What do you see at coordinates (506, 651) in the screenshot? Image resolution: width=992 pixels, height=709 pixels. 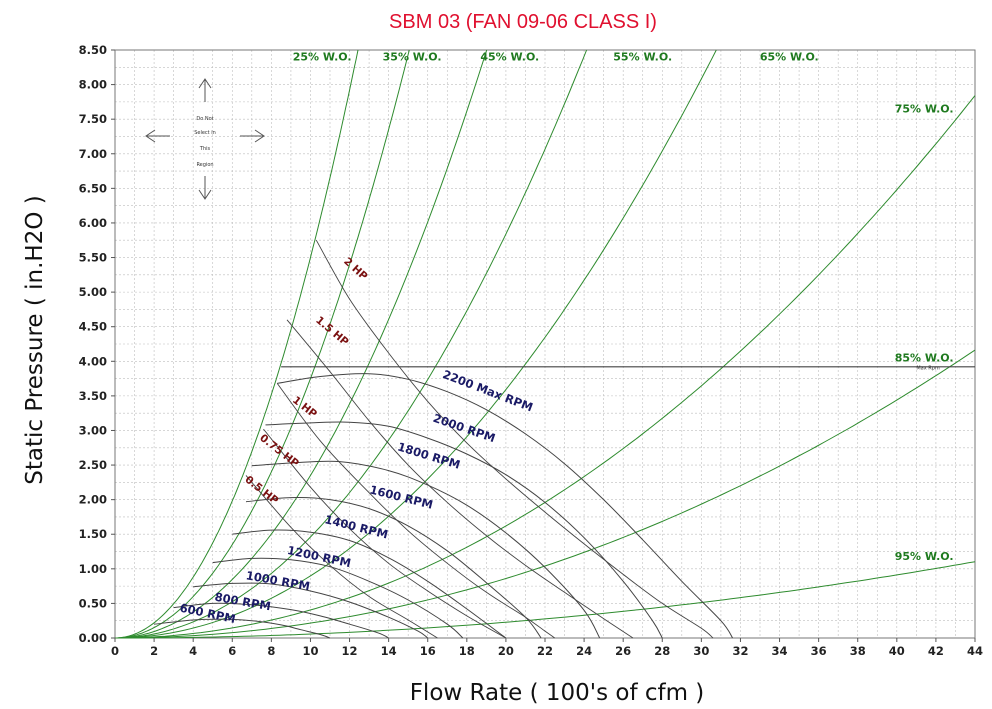 I see `x-tick-label: 20` at bounding box center [506, 651].